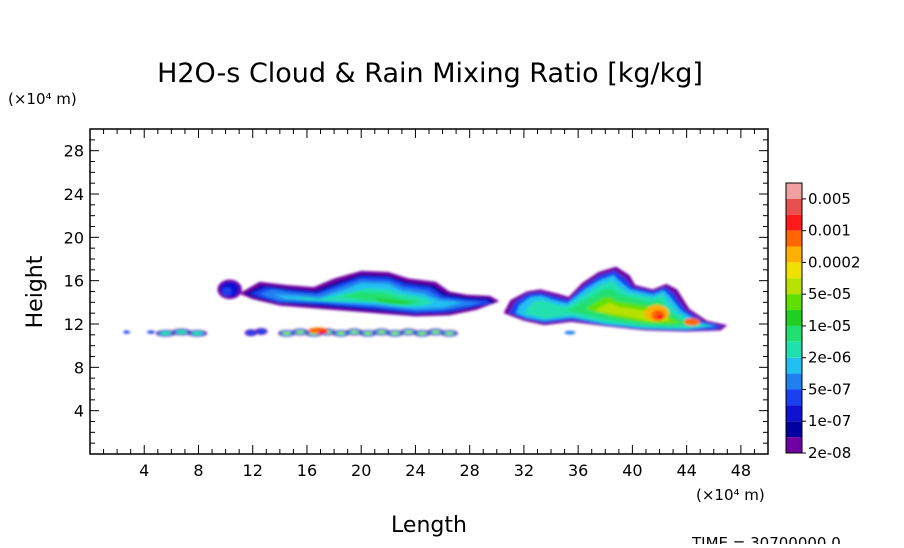  I want to click on x-unit-label: (×10⁴ m), so click(730, 495).